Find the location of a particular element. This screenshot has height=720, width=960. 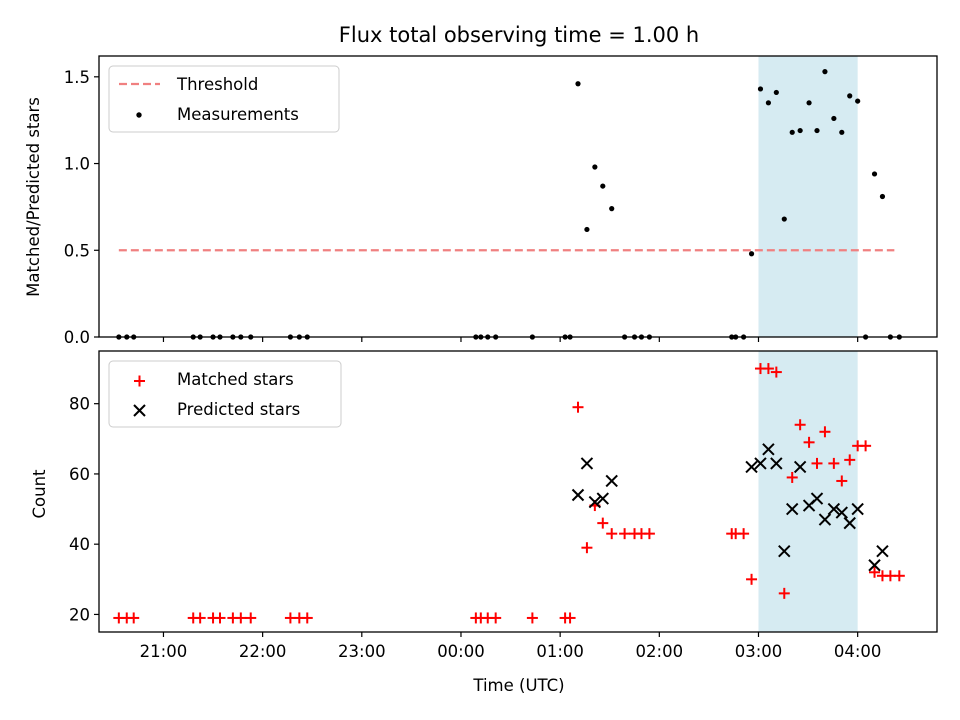

bottom-xtick-label: 00:00 is located at coordinates (461, 651).